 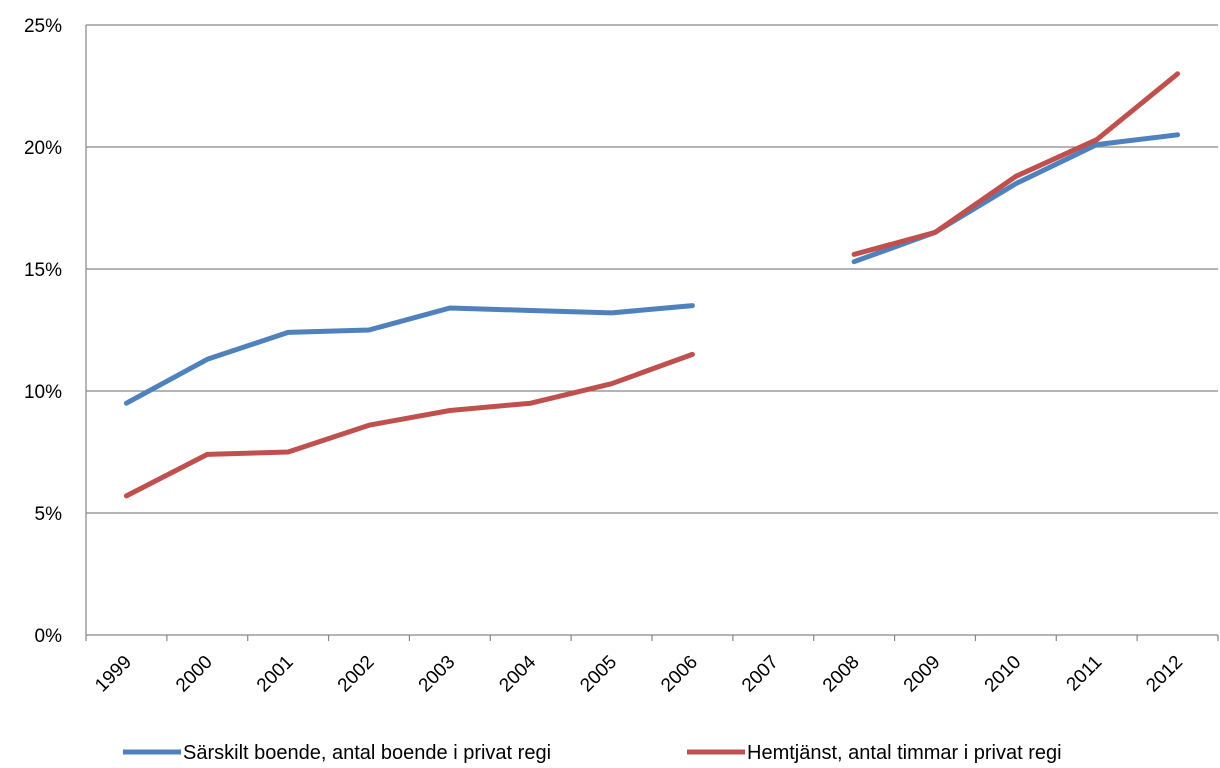 I want to click on y-tick-label: 25%, so click(x=43, y=26).